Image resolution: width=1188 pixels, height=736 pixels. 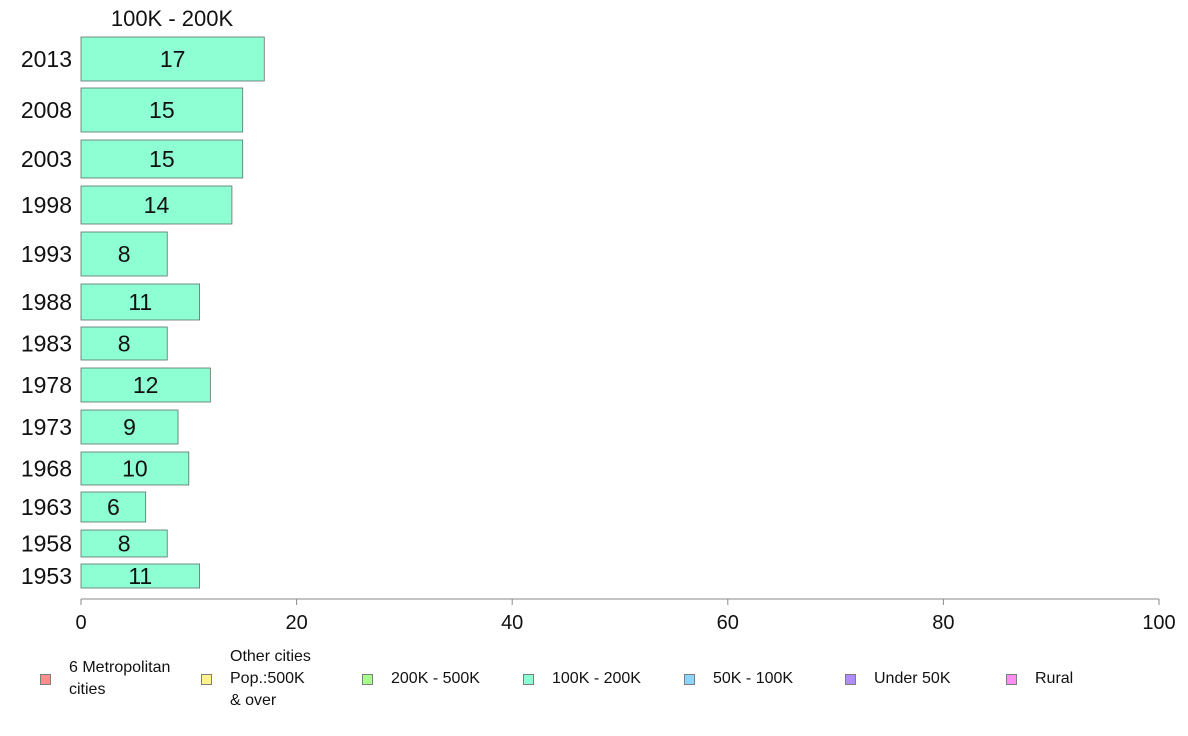 What do you see at coordinates (80, 623) in the screenshot?
I see `x-tick-label-0: 0` at bounding box center [80, 623].